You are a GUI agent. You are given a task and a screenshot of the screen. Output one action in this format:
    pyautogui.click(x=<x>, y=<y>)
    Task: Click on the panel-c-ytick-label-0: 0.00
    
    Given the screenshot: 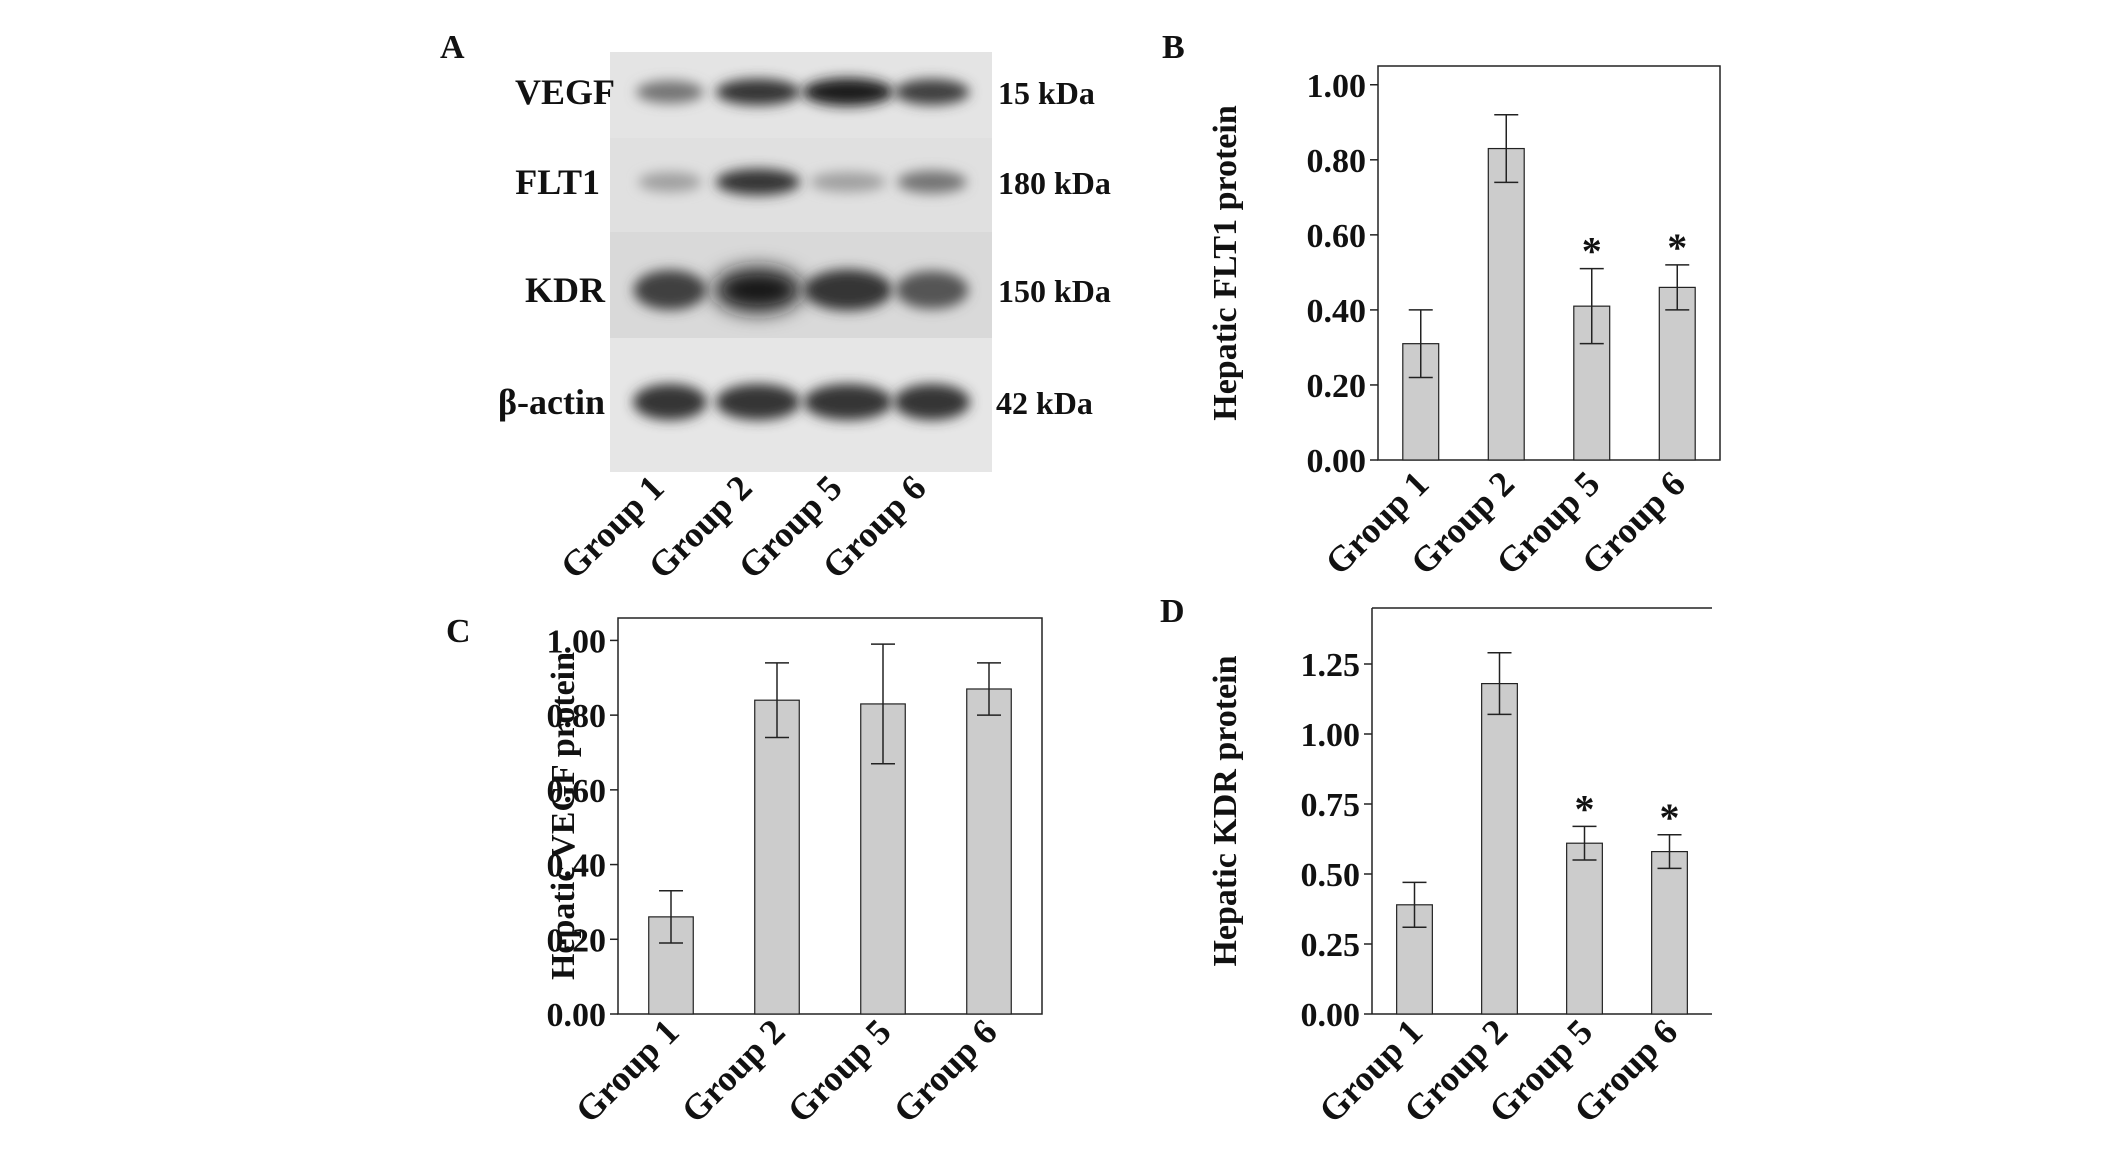 What is the action you would take?
    pyautogui.click(x=577, y=1015)
    